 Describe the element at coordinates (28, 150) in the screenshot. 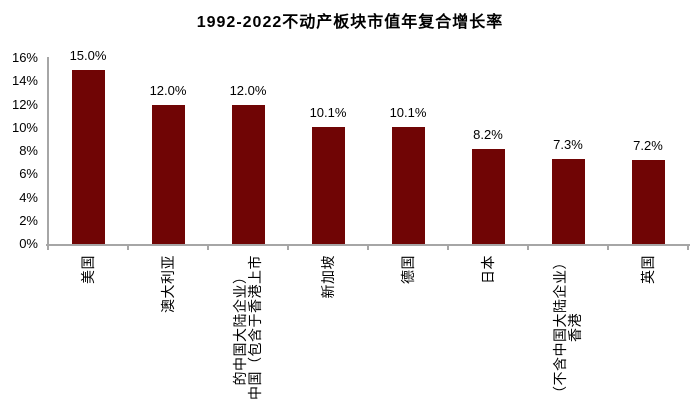

I see `y-axis-tick-label: 8%` at that location.